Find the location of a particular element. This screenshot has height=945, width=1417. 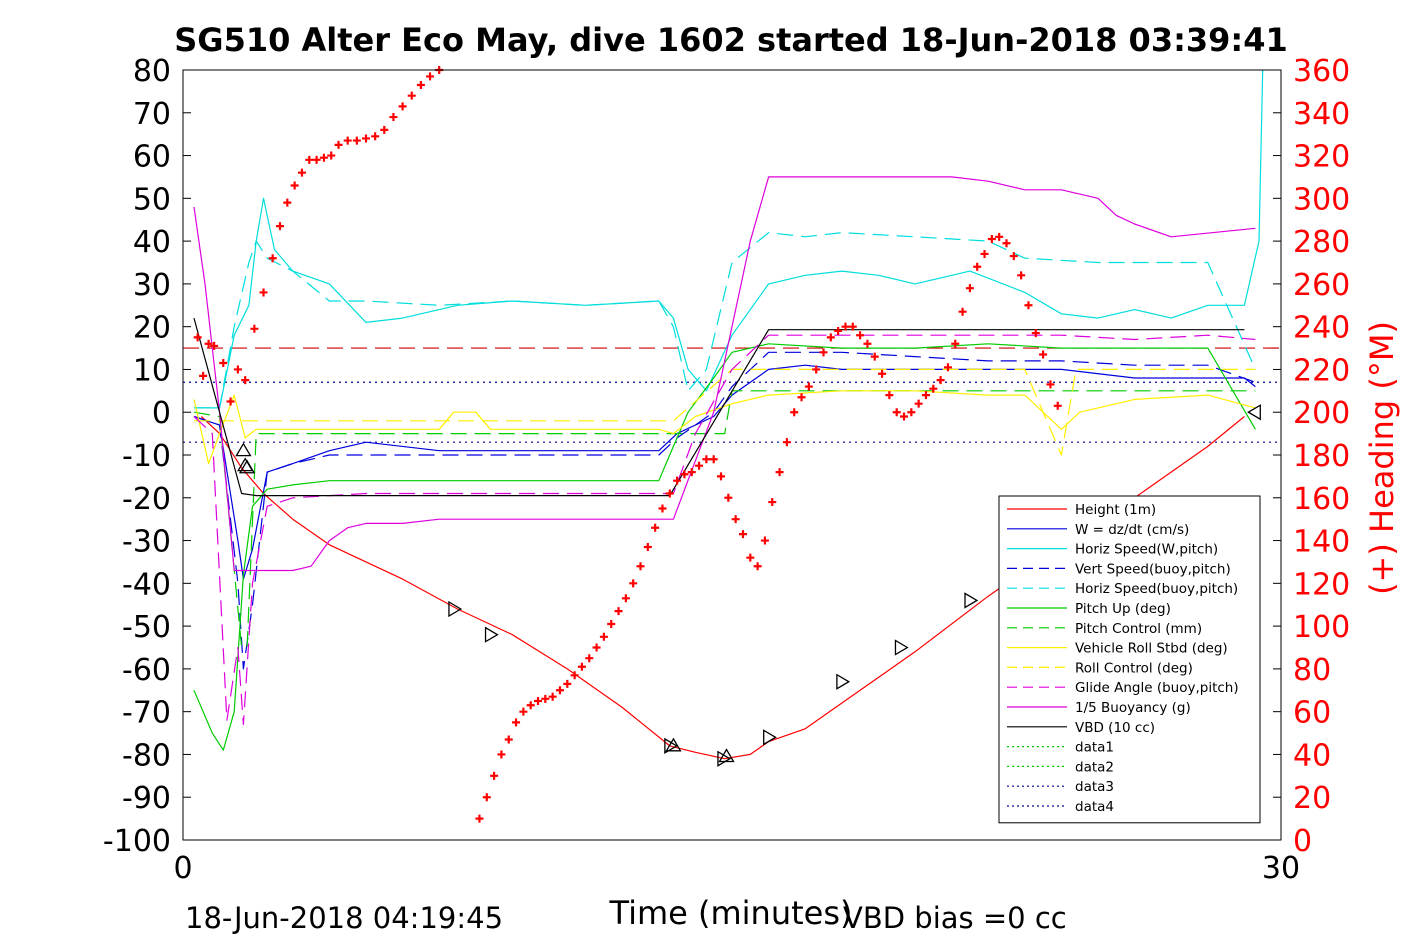

legend-entry: 1/5 Buoyancy (g) is located at coordinates (1133, 708).